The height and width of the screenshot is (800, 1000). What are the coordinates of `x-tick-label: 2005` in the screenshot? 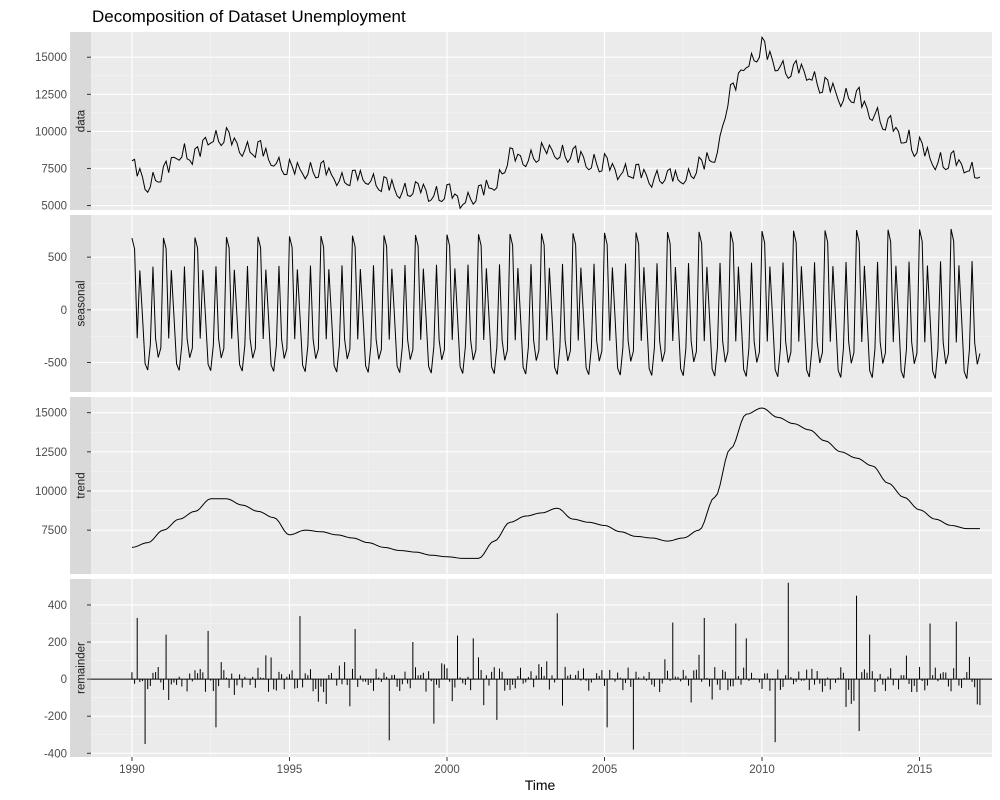 It's located at (605, 770).